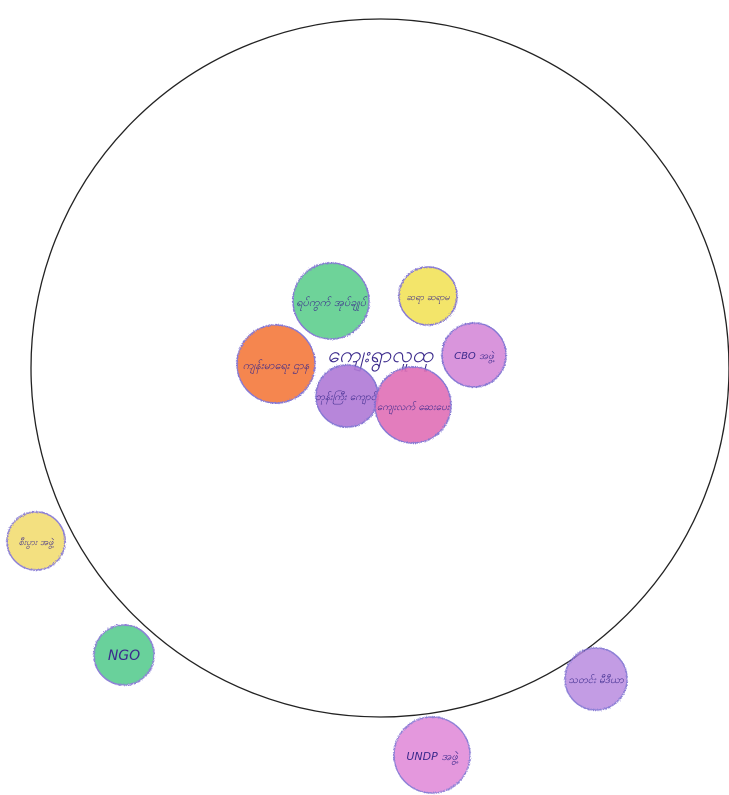  I want to click on venn-circle-monastery-label: ဘုန်းကြီး ကျောင်း, so click(347, 397).